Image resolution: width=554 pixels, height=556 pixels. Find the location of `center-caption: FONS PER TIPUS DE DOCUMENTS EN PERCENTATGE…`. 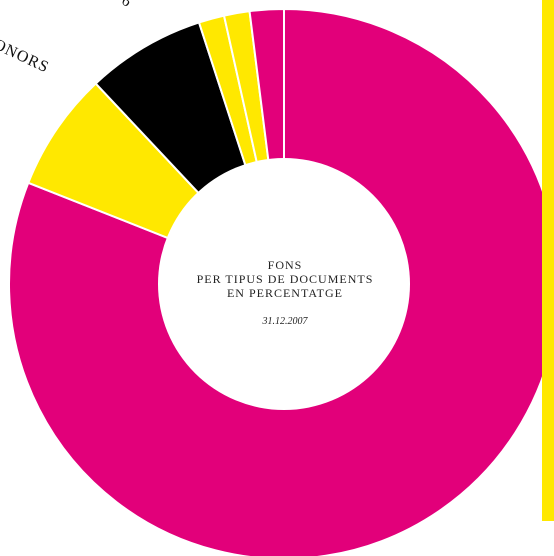

center-caption: FONS PER TIPUS DE DOCUMENTS EN PERCENTATGE… is located at coordinates (285, 292).